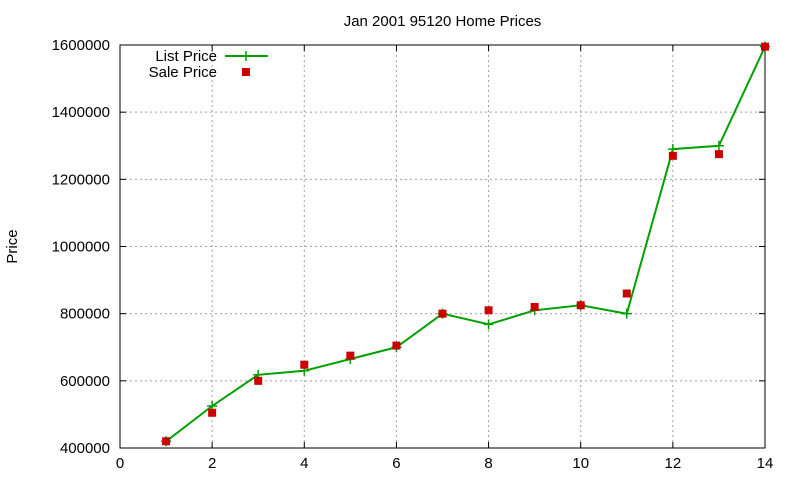 This screenshot has width=800, height=480. Describe the element at coordinates (186, 56) in the screenshot. I see `legend-label: List Price` at that location.